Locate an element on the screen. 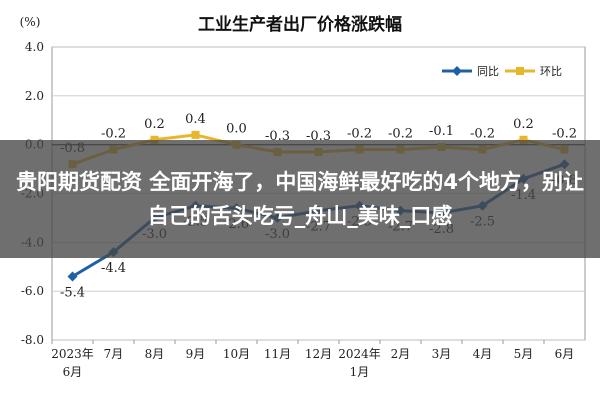  x-tick-label-4-0: 10月 is located at coordinates (236, 354).